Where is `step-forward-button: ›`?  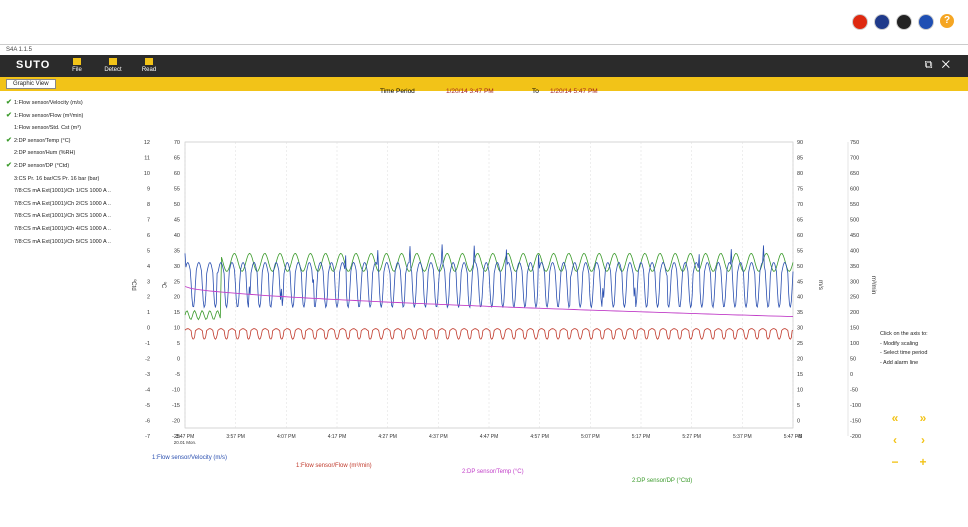
step-forward-button: › is located at coordinates (923, 440).